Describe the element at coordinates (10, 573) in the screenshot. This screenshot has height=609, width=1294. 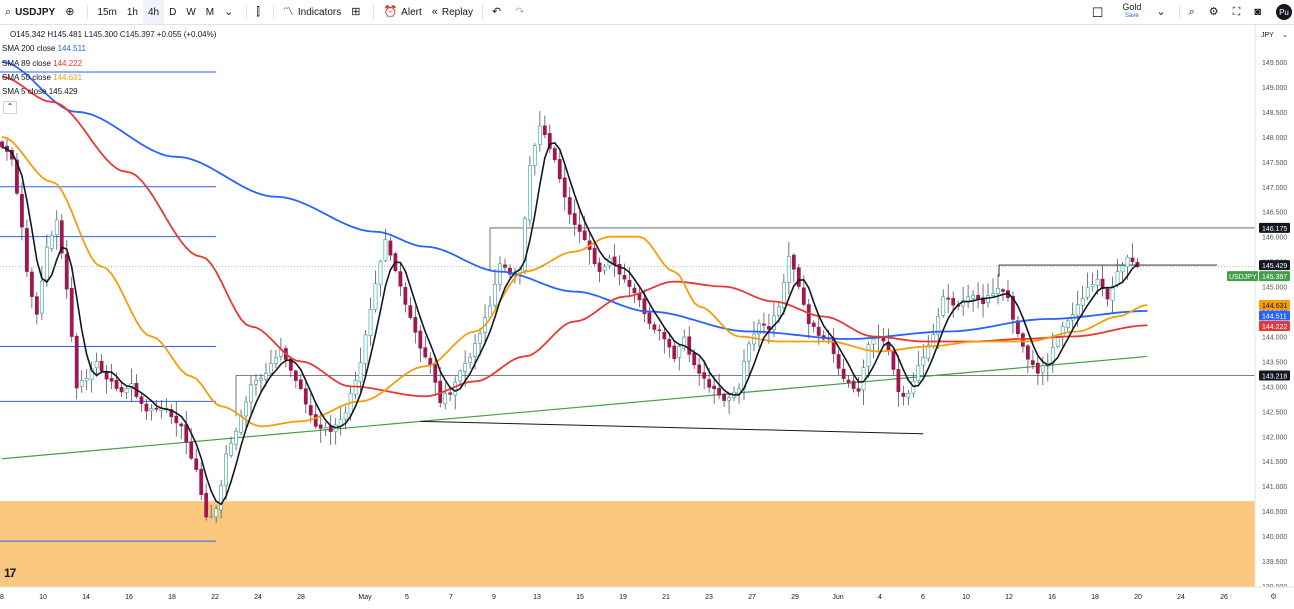
I see `tradingview-logo: 17` at that location.